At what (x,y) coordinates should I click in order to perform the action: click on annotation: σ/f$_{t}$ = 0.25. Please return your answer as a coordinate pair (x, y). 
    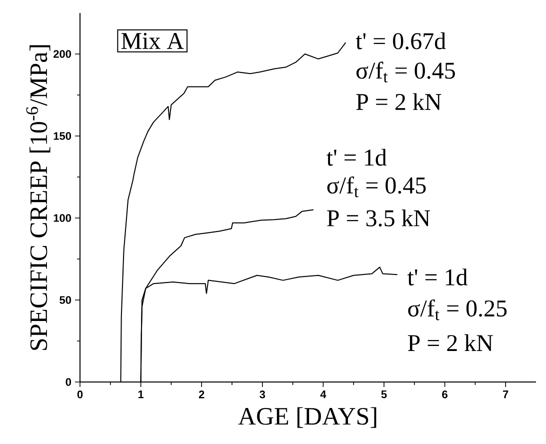
    Looking at the image, I should click on (457, 309).